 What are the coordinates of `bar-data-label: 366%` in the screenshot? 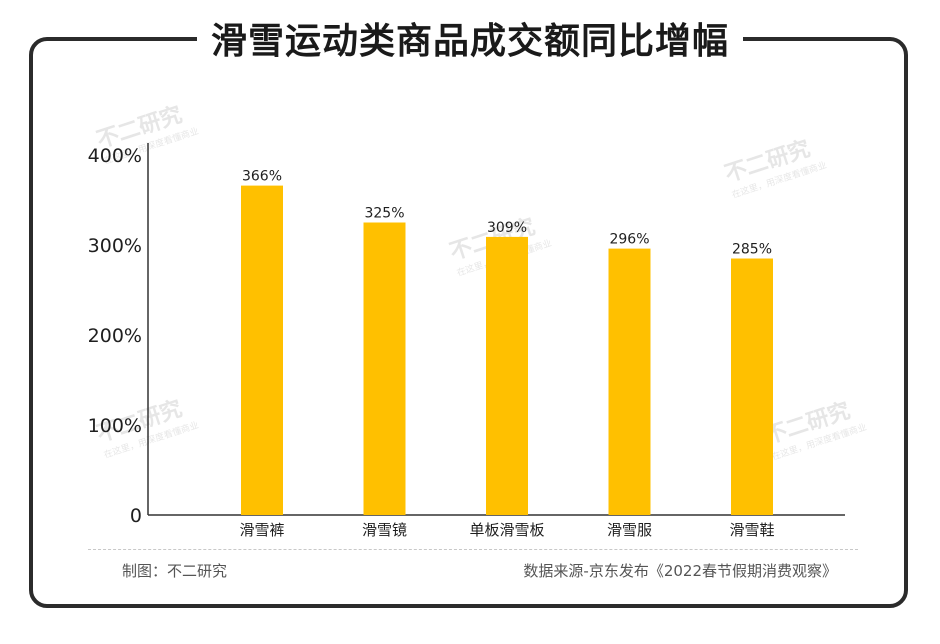 It's located at (262, 177).